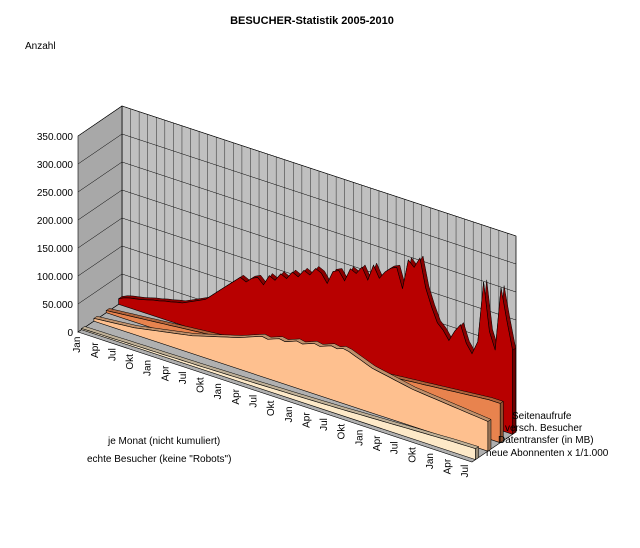 The height and width of the screenshot is (548, 640). Describe the element at coordinates (55, 249) in the screenshot. I see `y-tick-label: 150.000` at that location.